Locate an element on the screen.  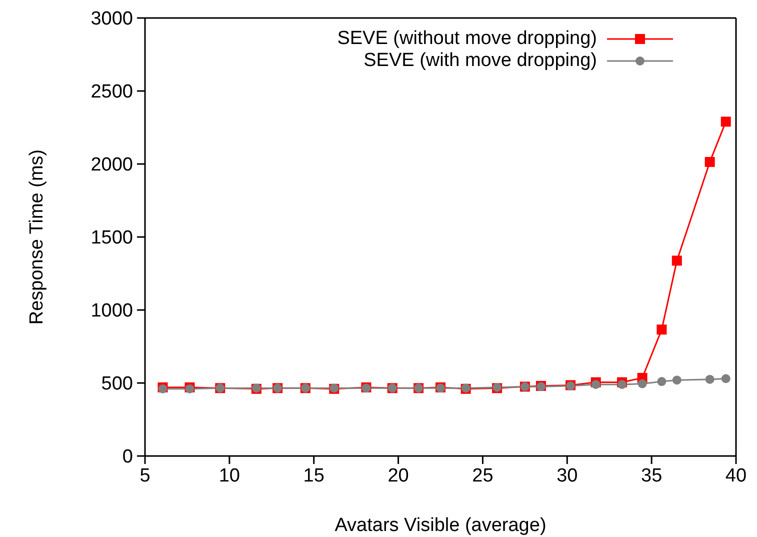
x-tick-label: 25 is located at coordinates (483, 475).